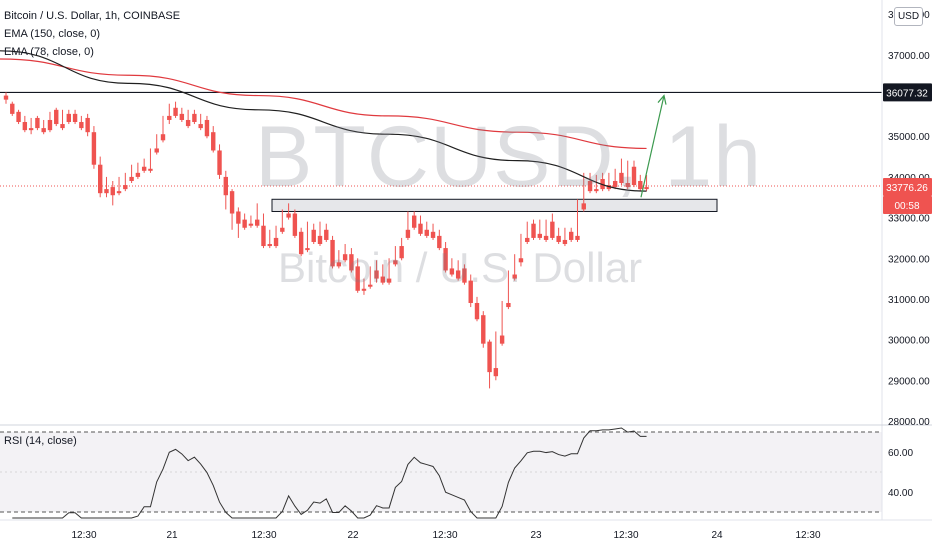 This screenshot has width=932, height=550. I want to click on support-zone, so click(494, 205).